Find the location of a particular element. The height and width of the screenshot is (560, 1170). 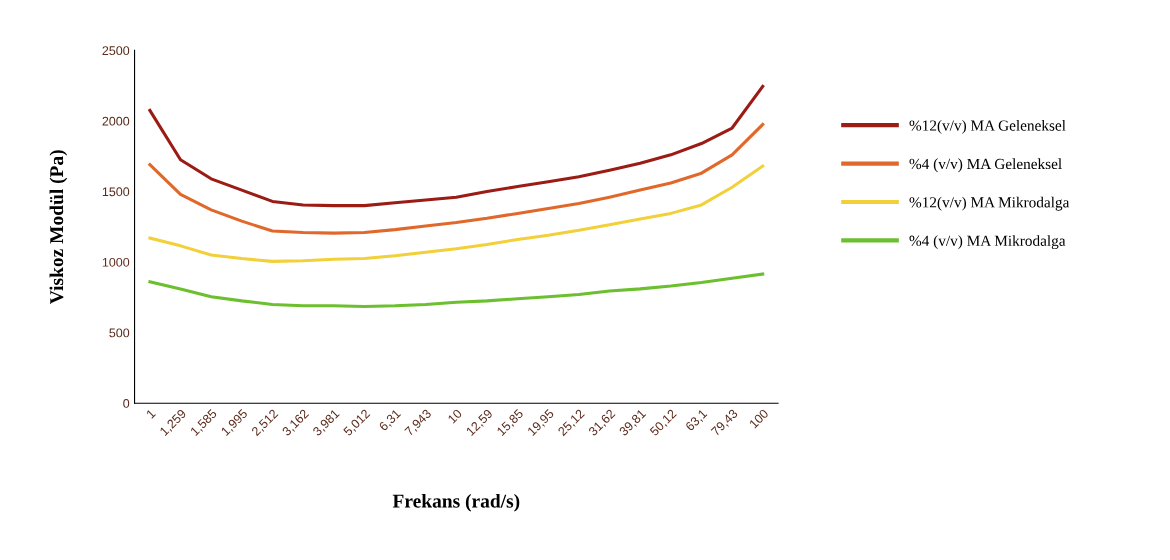

legend-label: %4 (v/v) MA Geleneksel is located at coordinates (985, 165).